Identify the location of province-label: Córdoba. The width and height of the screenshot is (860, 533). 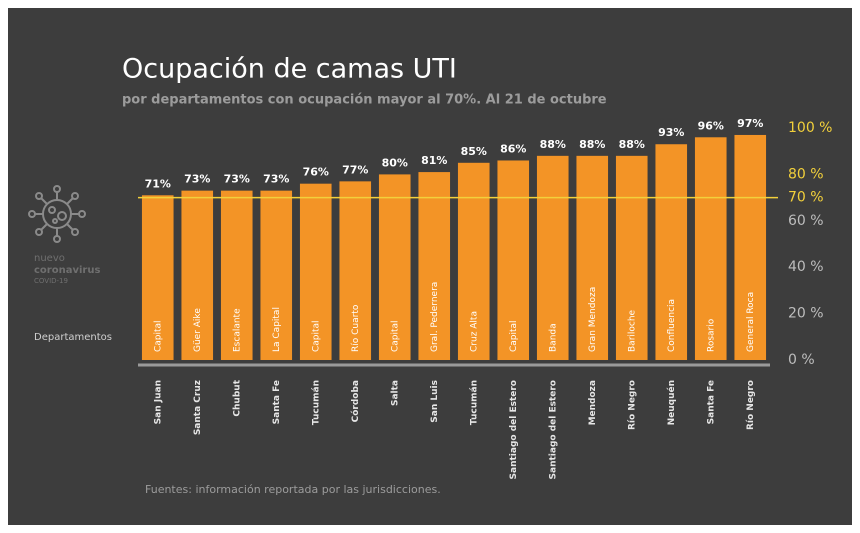
(355, 401).